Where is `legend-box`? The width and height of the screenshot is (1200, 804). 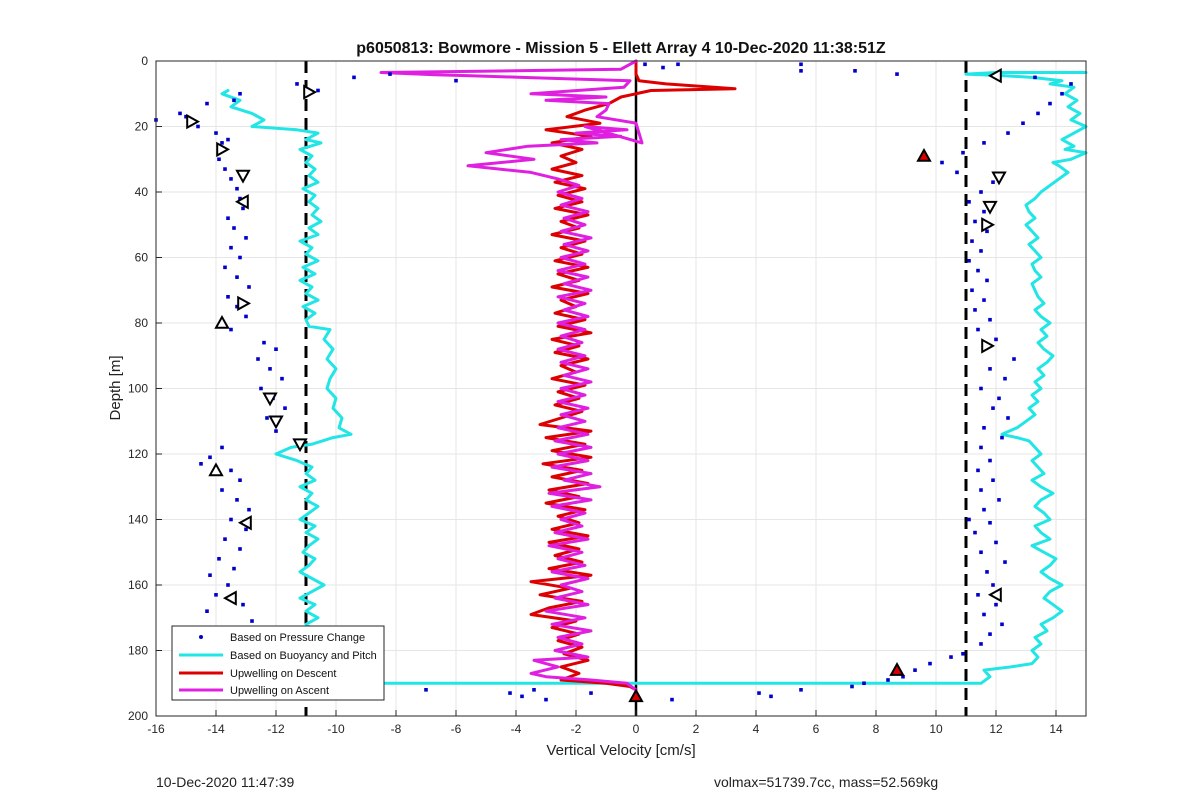
legend-box is located at coordinates (278, 663).